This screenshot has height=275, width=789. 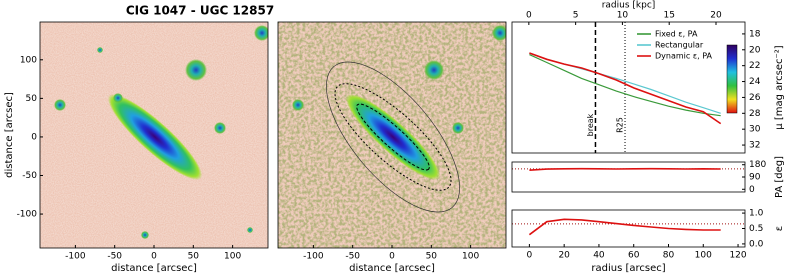 I want to click on x-tick-label: 20, so click(x=564, y=256).